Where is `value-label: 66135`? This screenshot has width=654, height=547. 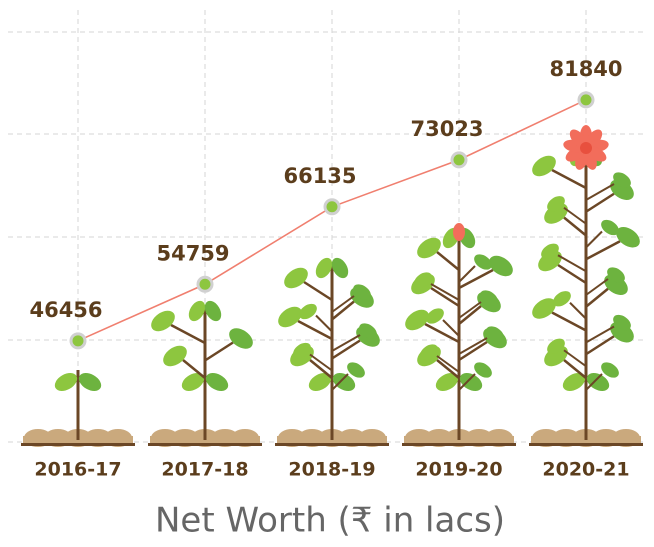
value-label: 66135 is located at coordinates (319, 176).